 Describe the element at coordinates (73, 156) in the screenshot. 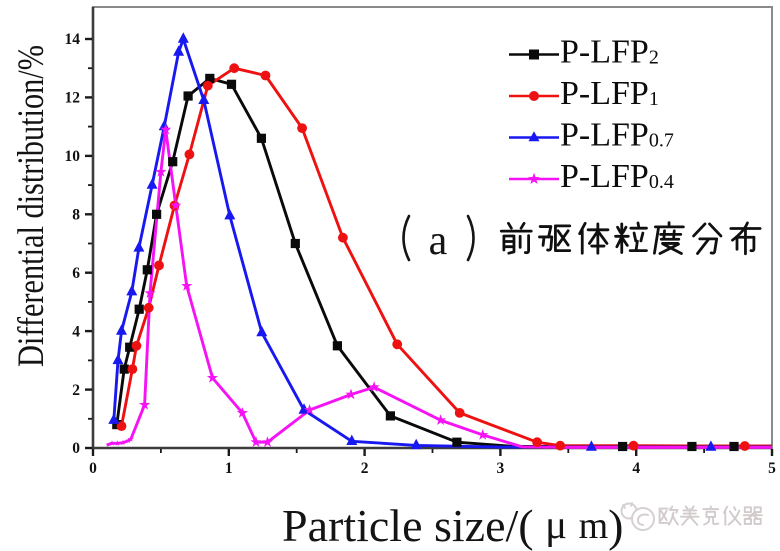

I see `svg-text: 10` at that location.